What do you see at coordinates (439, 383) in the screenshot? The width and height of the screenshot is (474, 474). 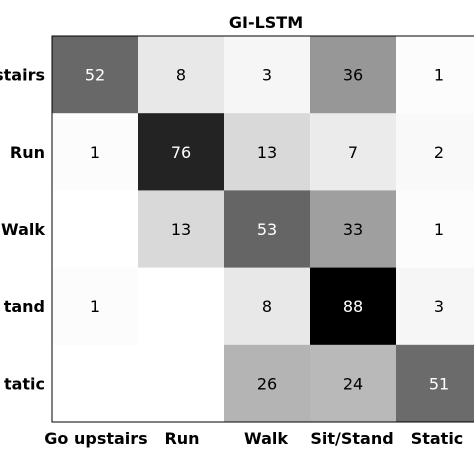 I see `heatmap-cell-label: 51` at bounding box center [439, 383].